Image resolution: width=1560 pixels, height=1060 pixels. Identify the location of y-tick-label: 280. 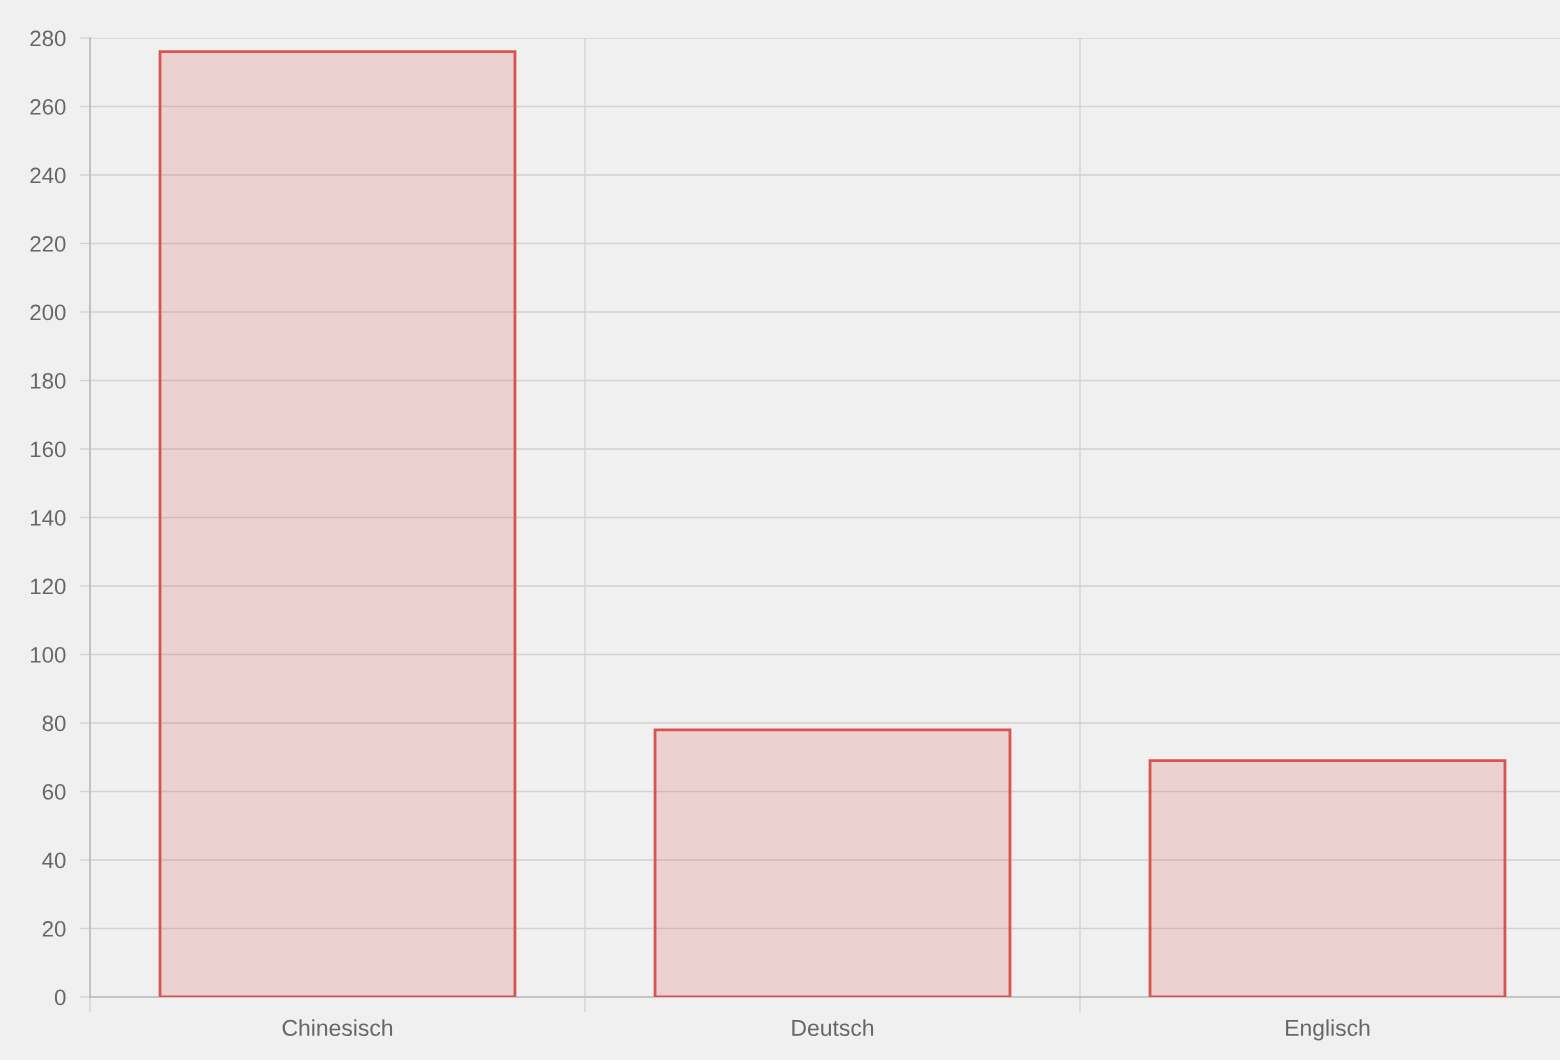
(48, 38).